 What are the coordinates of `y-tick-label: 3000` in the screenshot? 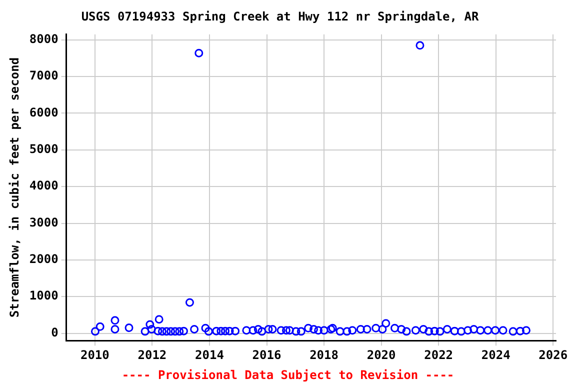 It's located at (43, 222).